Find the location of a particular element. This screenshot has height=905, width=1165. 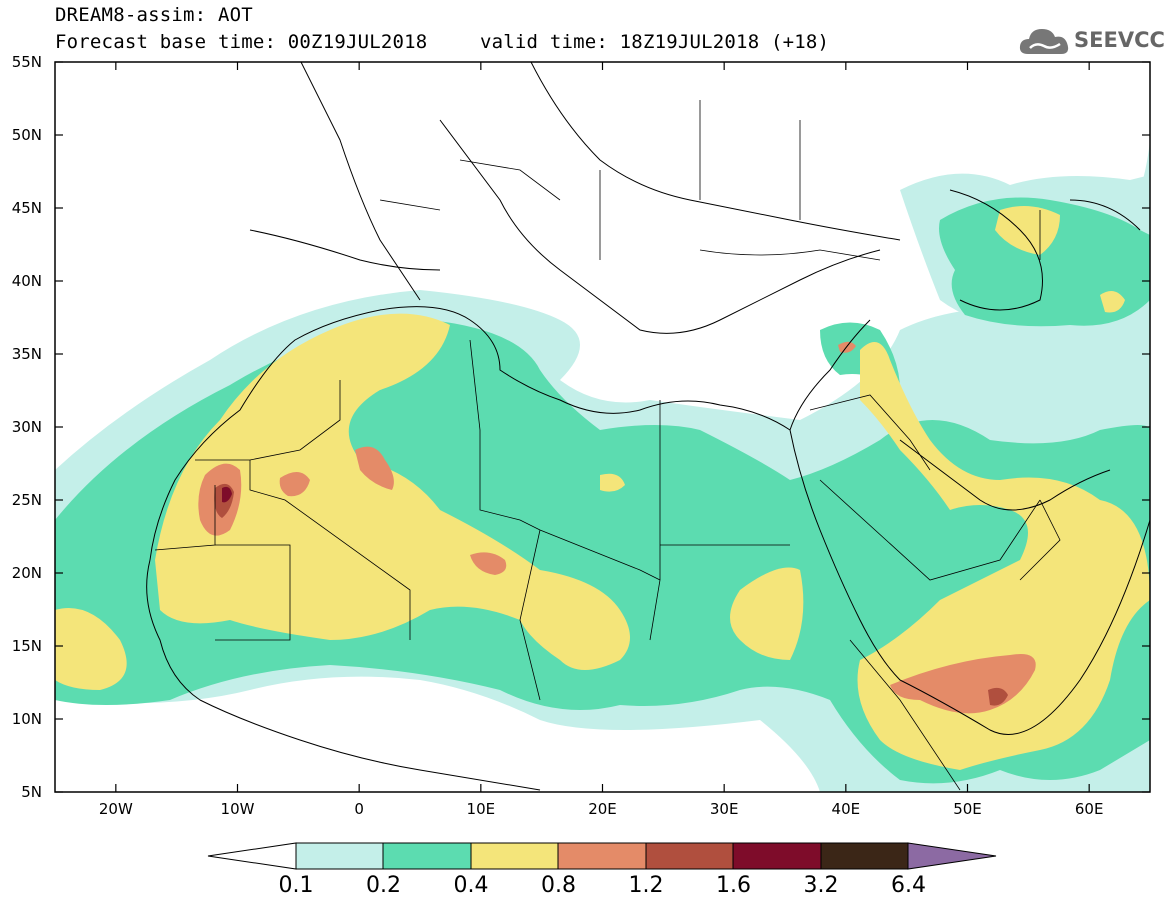

lon-label: 60E is located at coordinates (1089, 809).